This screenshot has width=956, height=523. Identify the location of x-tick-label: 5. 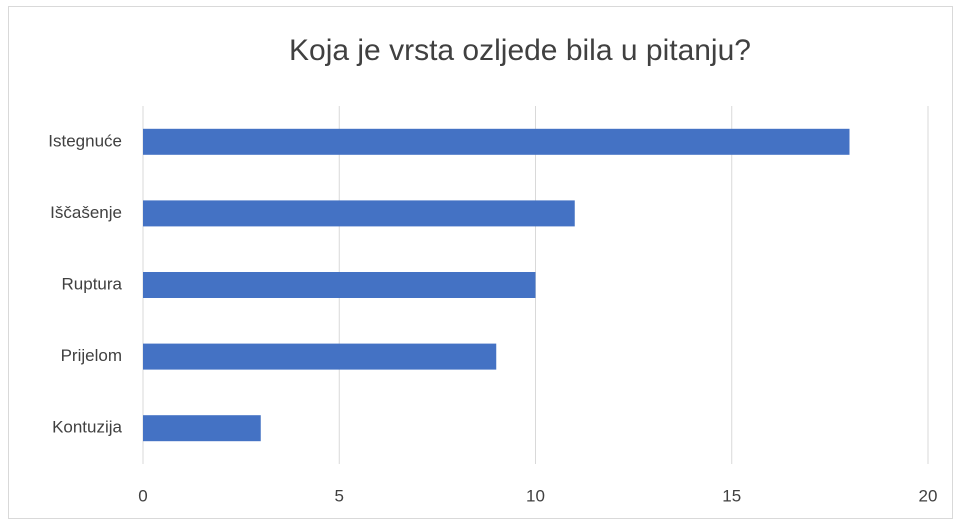
(339, 495).